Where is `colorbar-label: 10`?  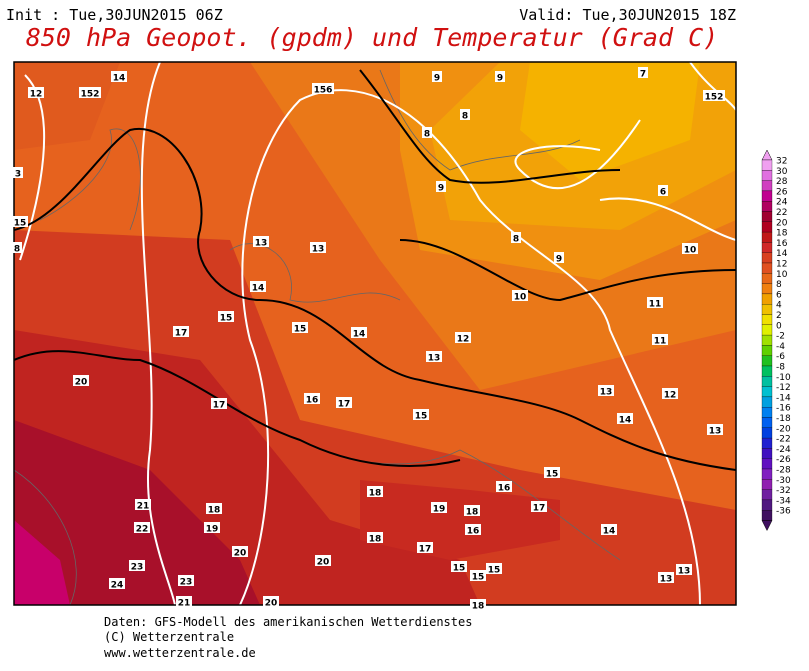
colorbar-label: 10 is located at coordinates (782, 275).